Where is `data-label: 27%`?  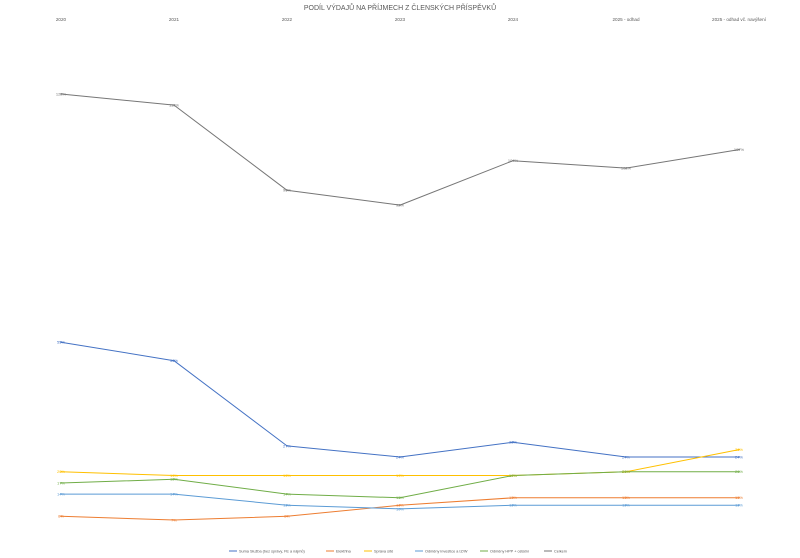 data-label: 27% is located at coordinates (287, 445).